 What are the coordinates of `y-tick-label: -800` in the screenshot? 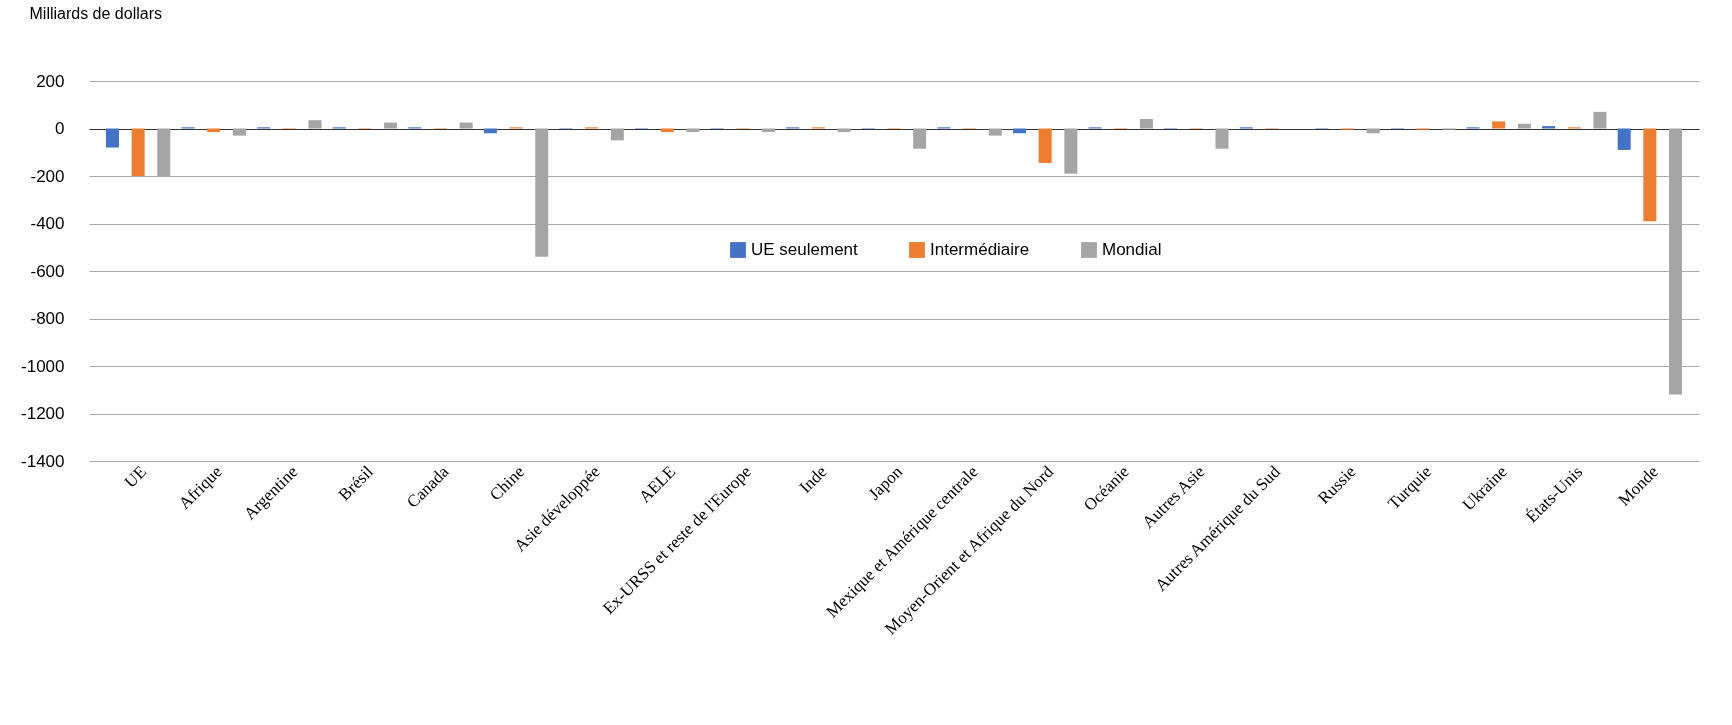 It's located at (47, 318).